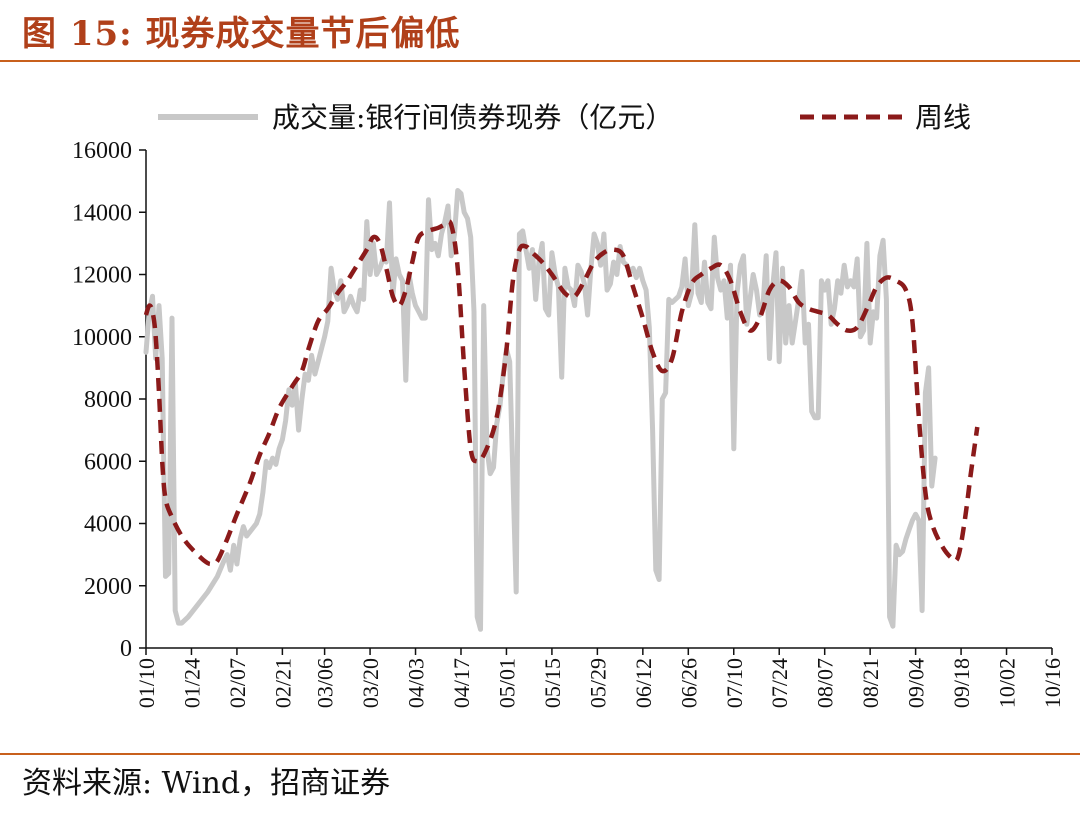 The height and width of the screenshot is (817, 1080). What do you see at coordinates (564, 117) in the screenshot?
I see `legend: 成交量:银行间债券现券（亿元） 周线` at bounding box center [564, 117].